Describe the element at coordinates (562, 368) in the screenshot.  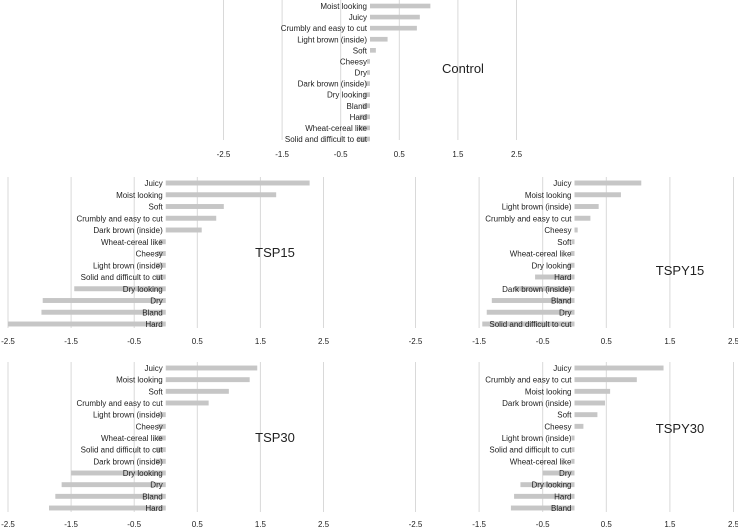
I see `category-label: Juicy` at that location.